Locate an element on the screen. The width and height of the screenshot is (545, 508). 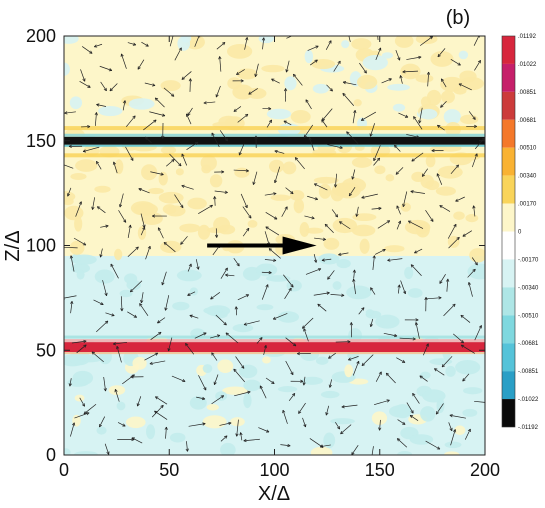
colorbar-label: .00681 is located at coordinates (527, 121).